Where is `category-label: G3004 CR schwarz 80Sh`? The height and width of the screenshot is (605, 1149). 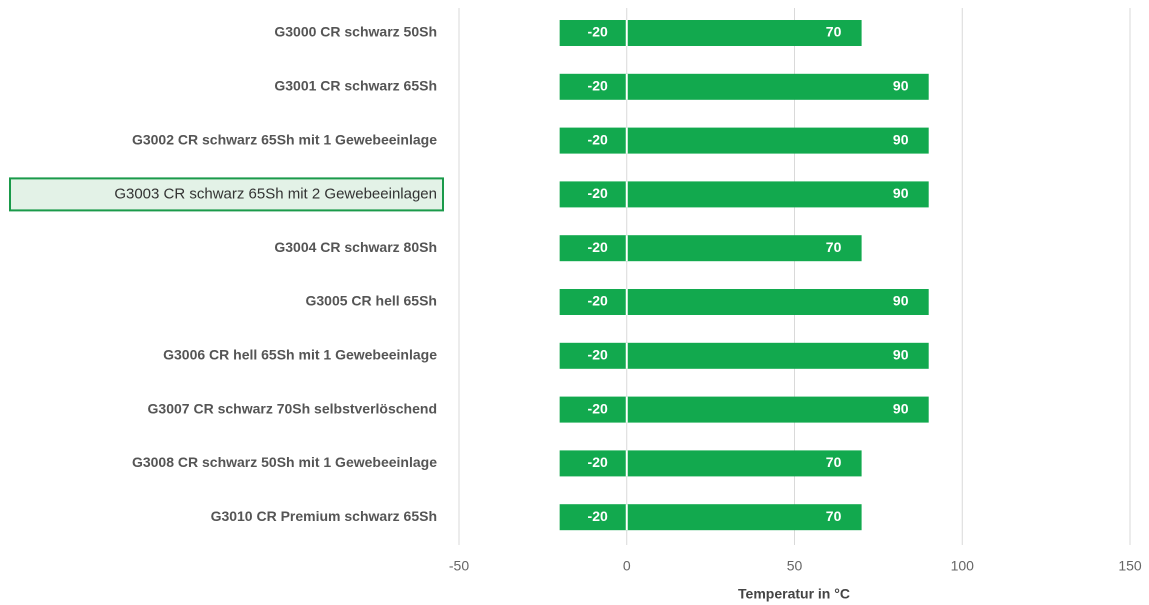
category-label: G3004 CR schwarz 80Sh is located at coordinates (355, 247).